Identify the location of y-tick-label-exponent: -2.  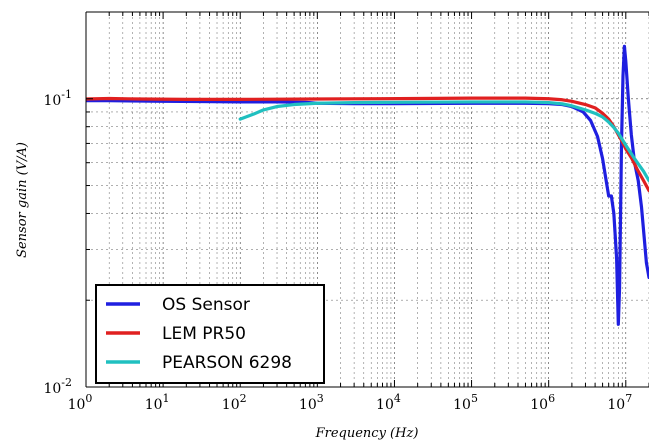
(66, 382).